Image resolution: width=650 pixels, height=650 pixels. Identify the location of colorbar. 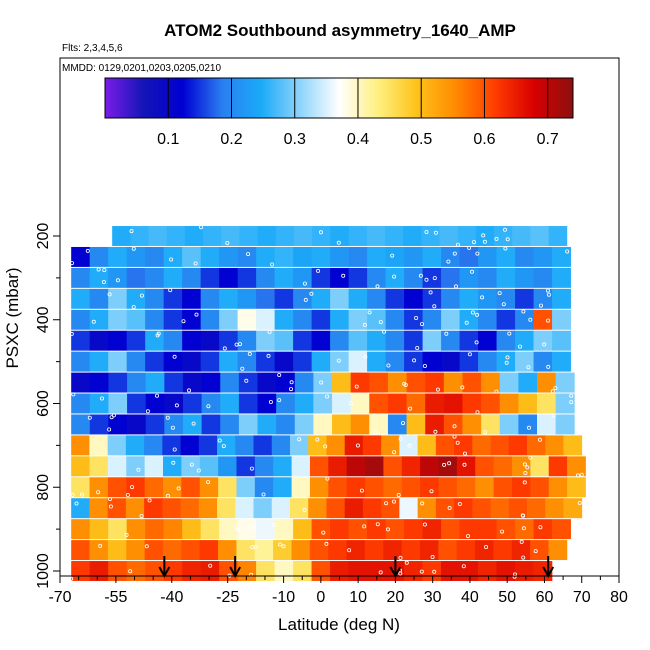
(339, 98).